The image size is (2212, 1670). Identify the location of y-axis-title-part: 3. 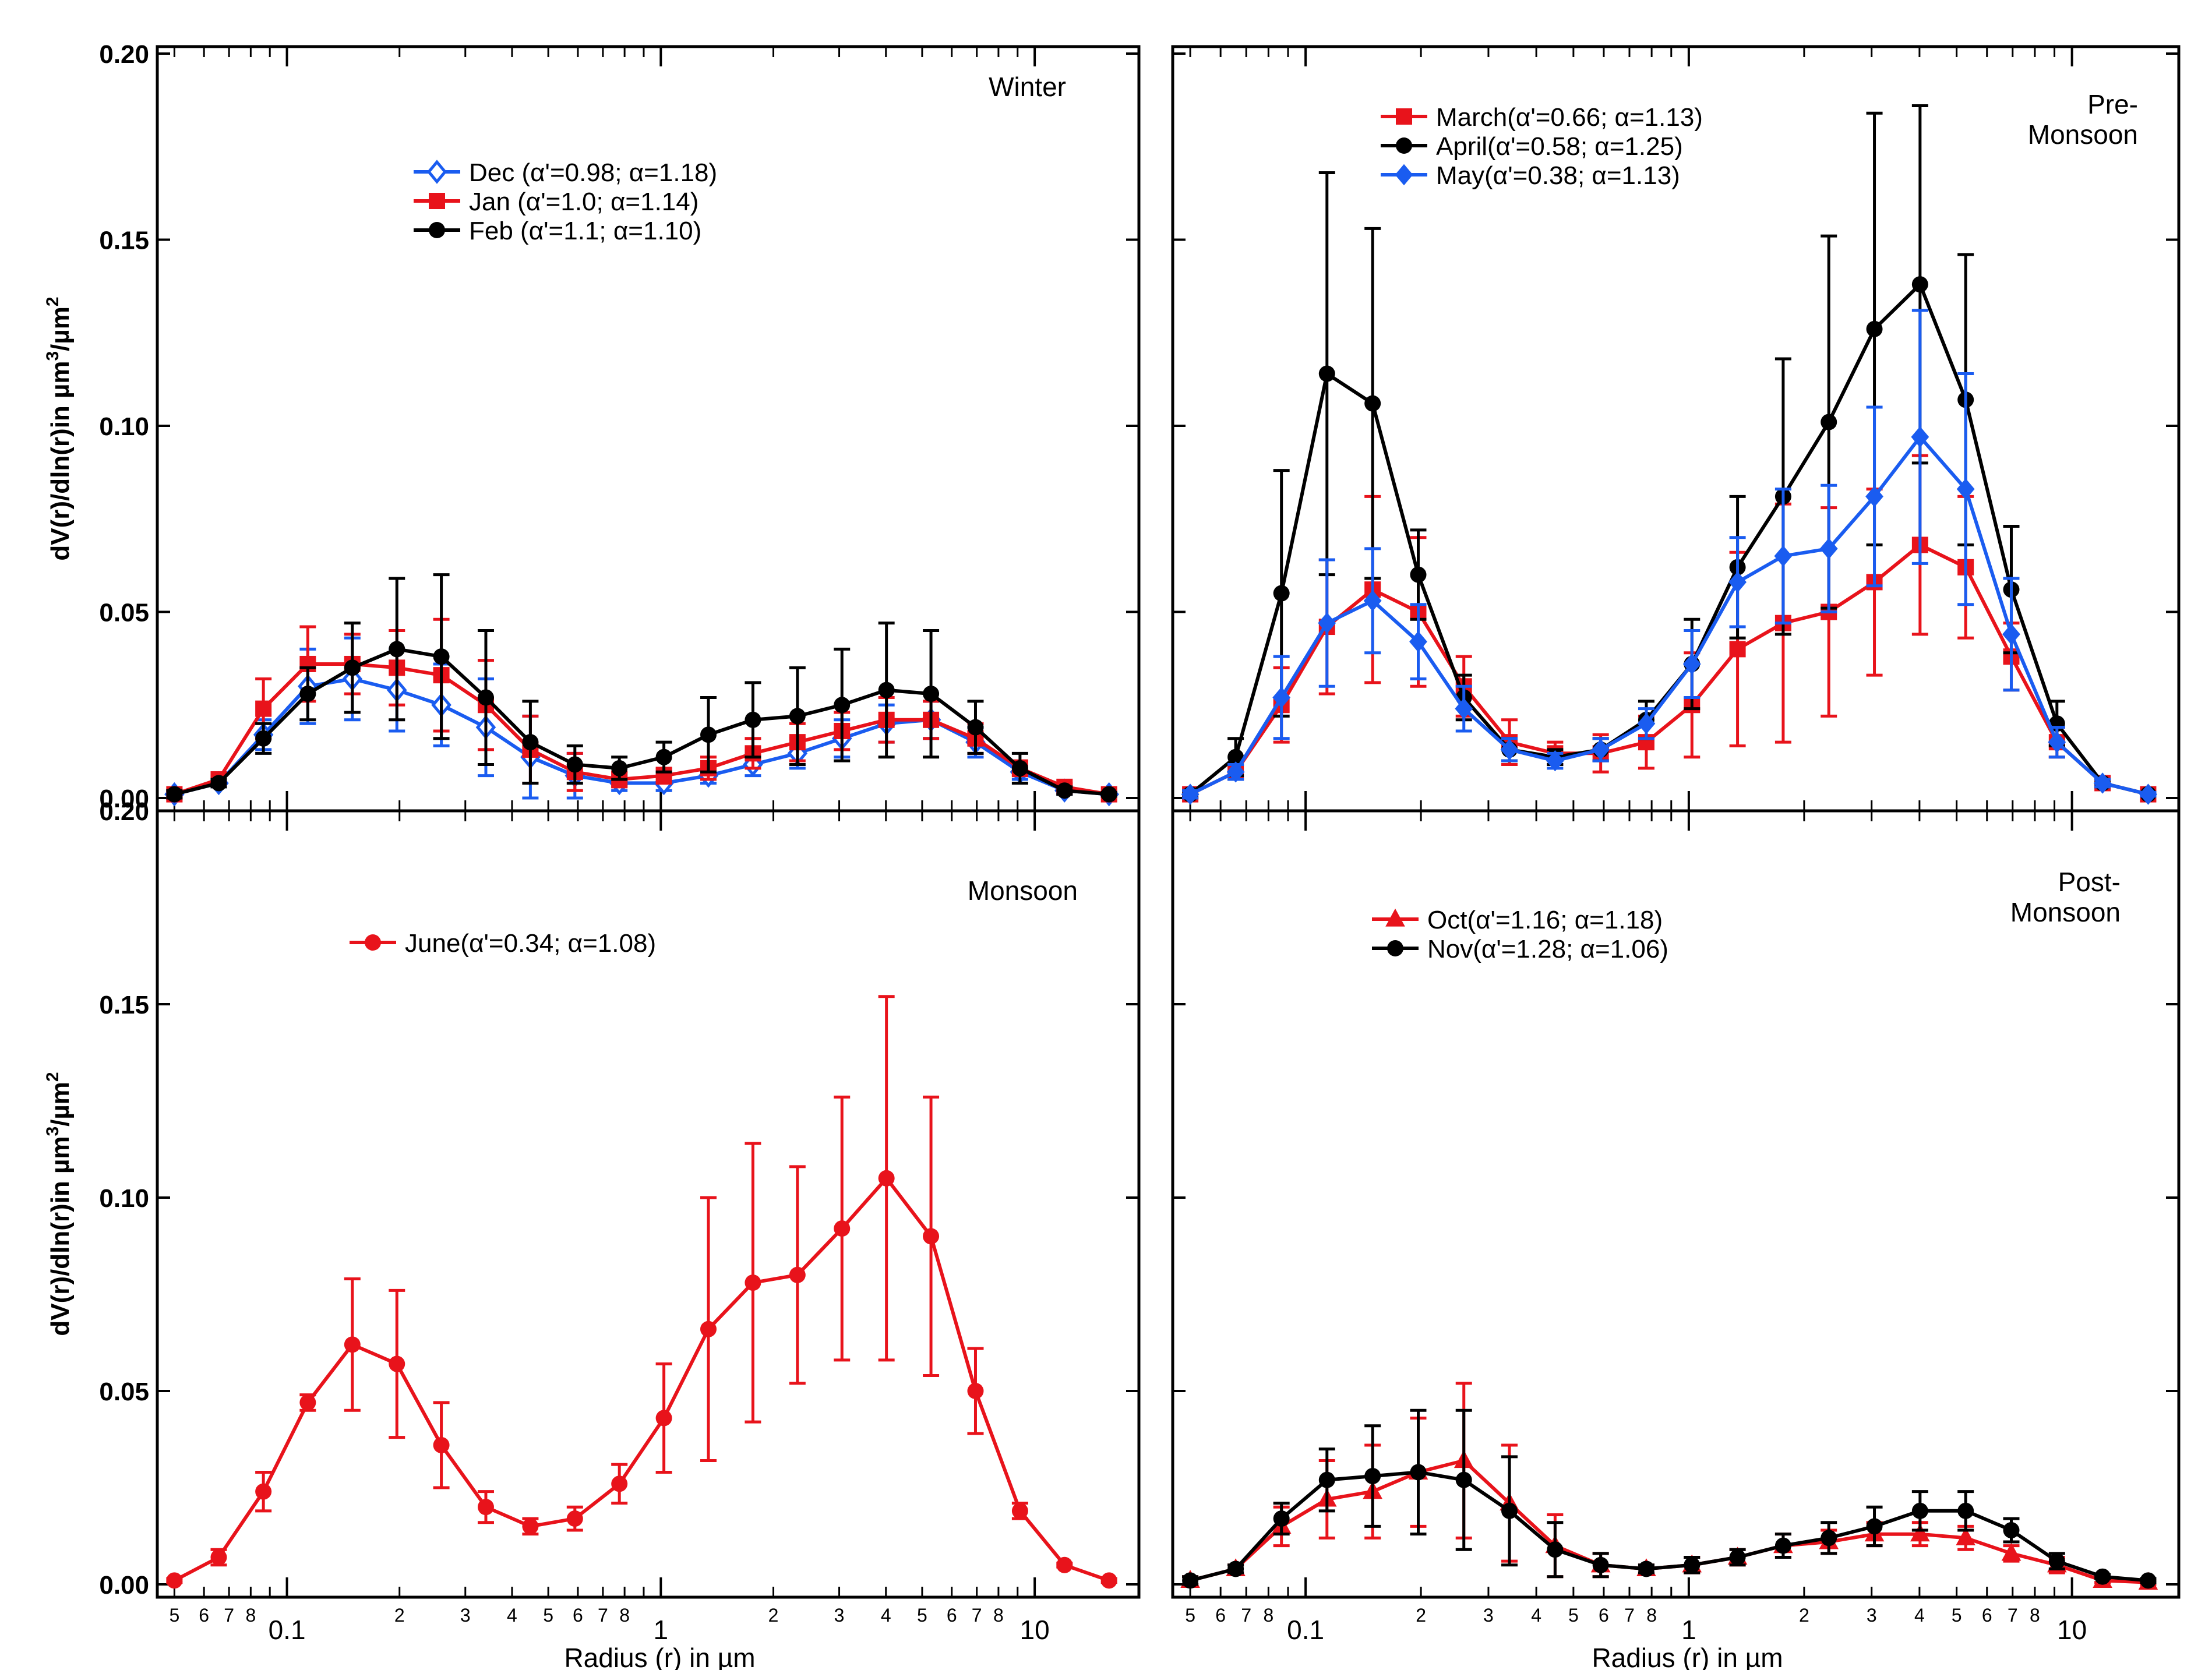
(52, 1131).